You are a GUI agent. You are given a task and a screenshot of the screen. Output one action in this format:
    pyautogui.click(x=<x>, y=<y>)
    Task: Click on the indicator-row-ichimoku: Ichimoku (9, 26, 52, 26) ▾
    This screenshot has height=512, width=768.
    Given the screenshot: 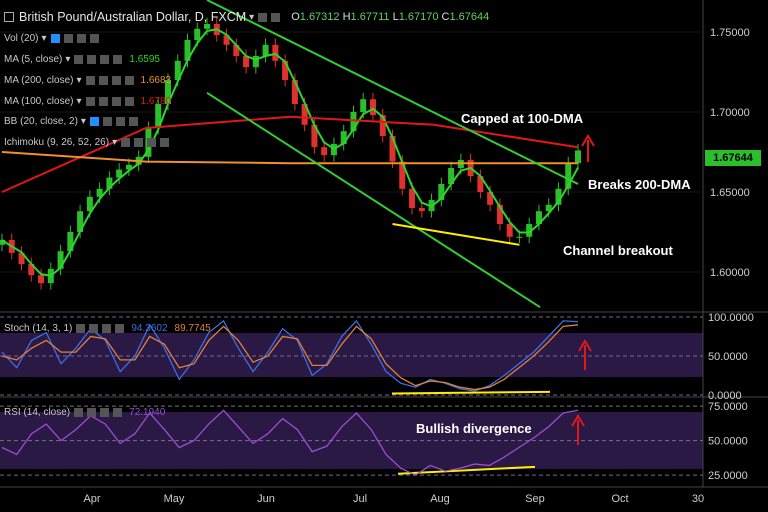 What is the action you would take?
    pyautogui.click(x=87, y=142)
    